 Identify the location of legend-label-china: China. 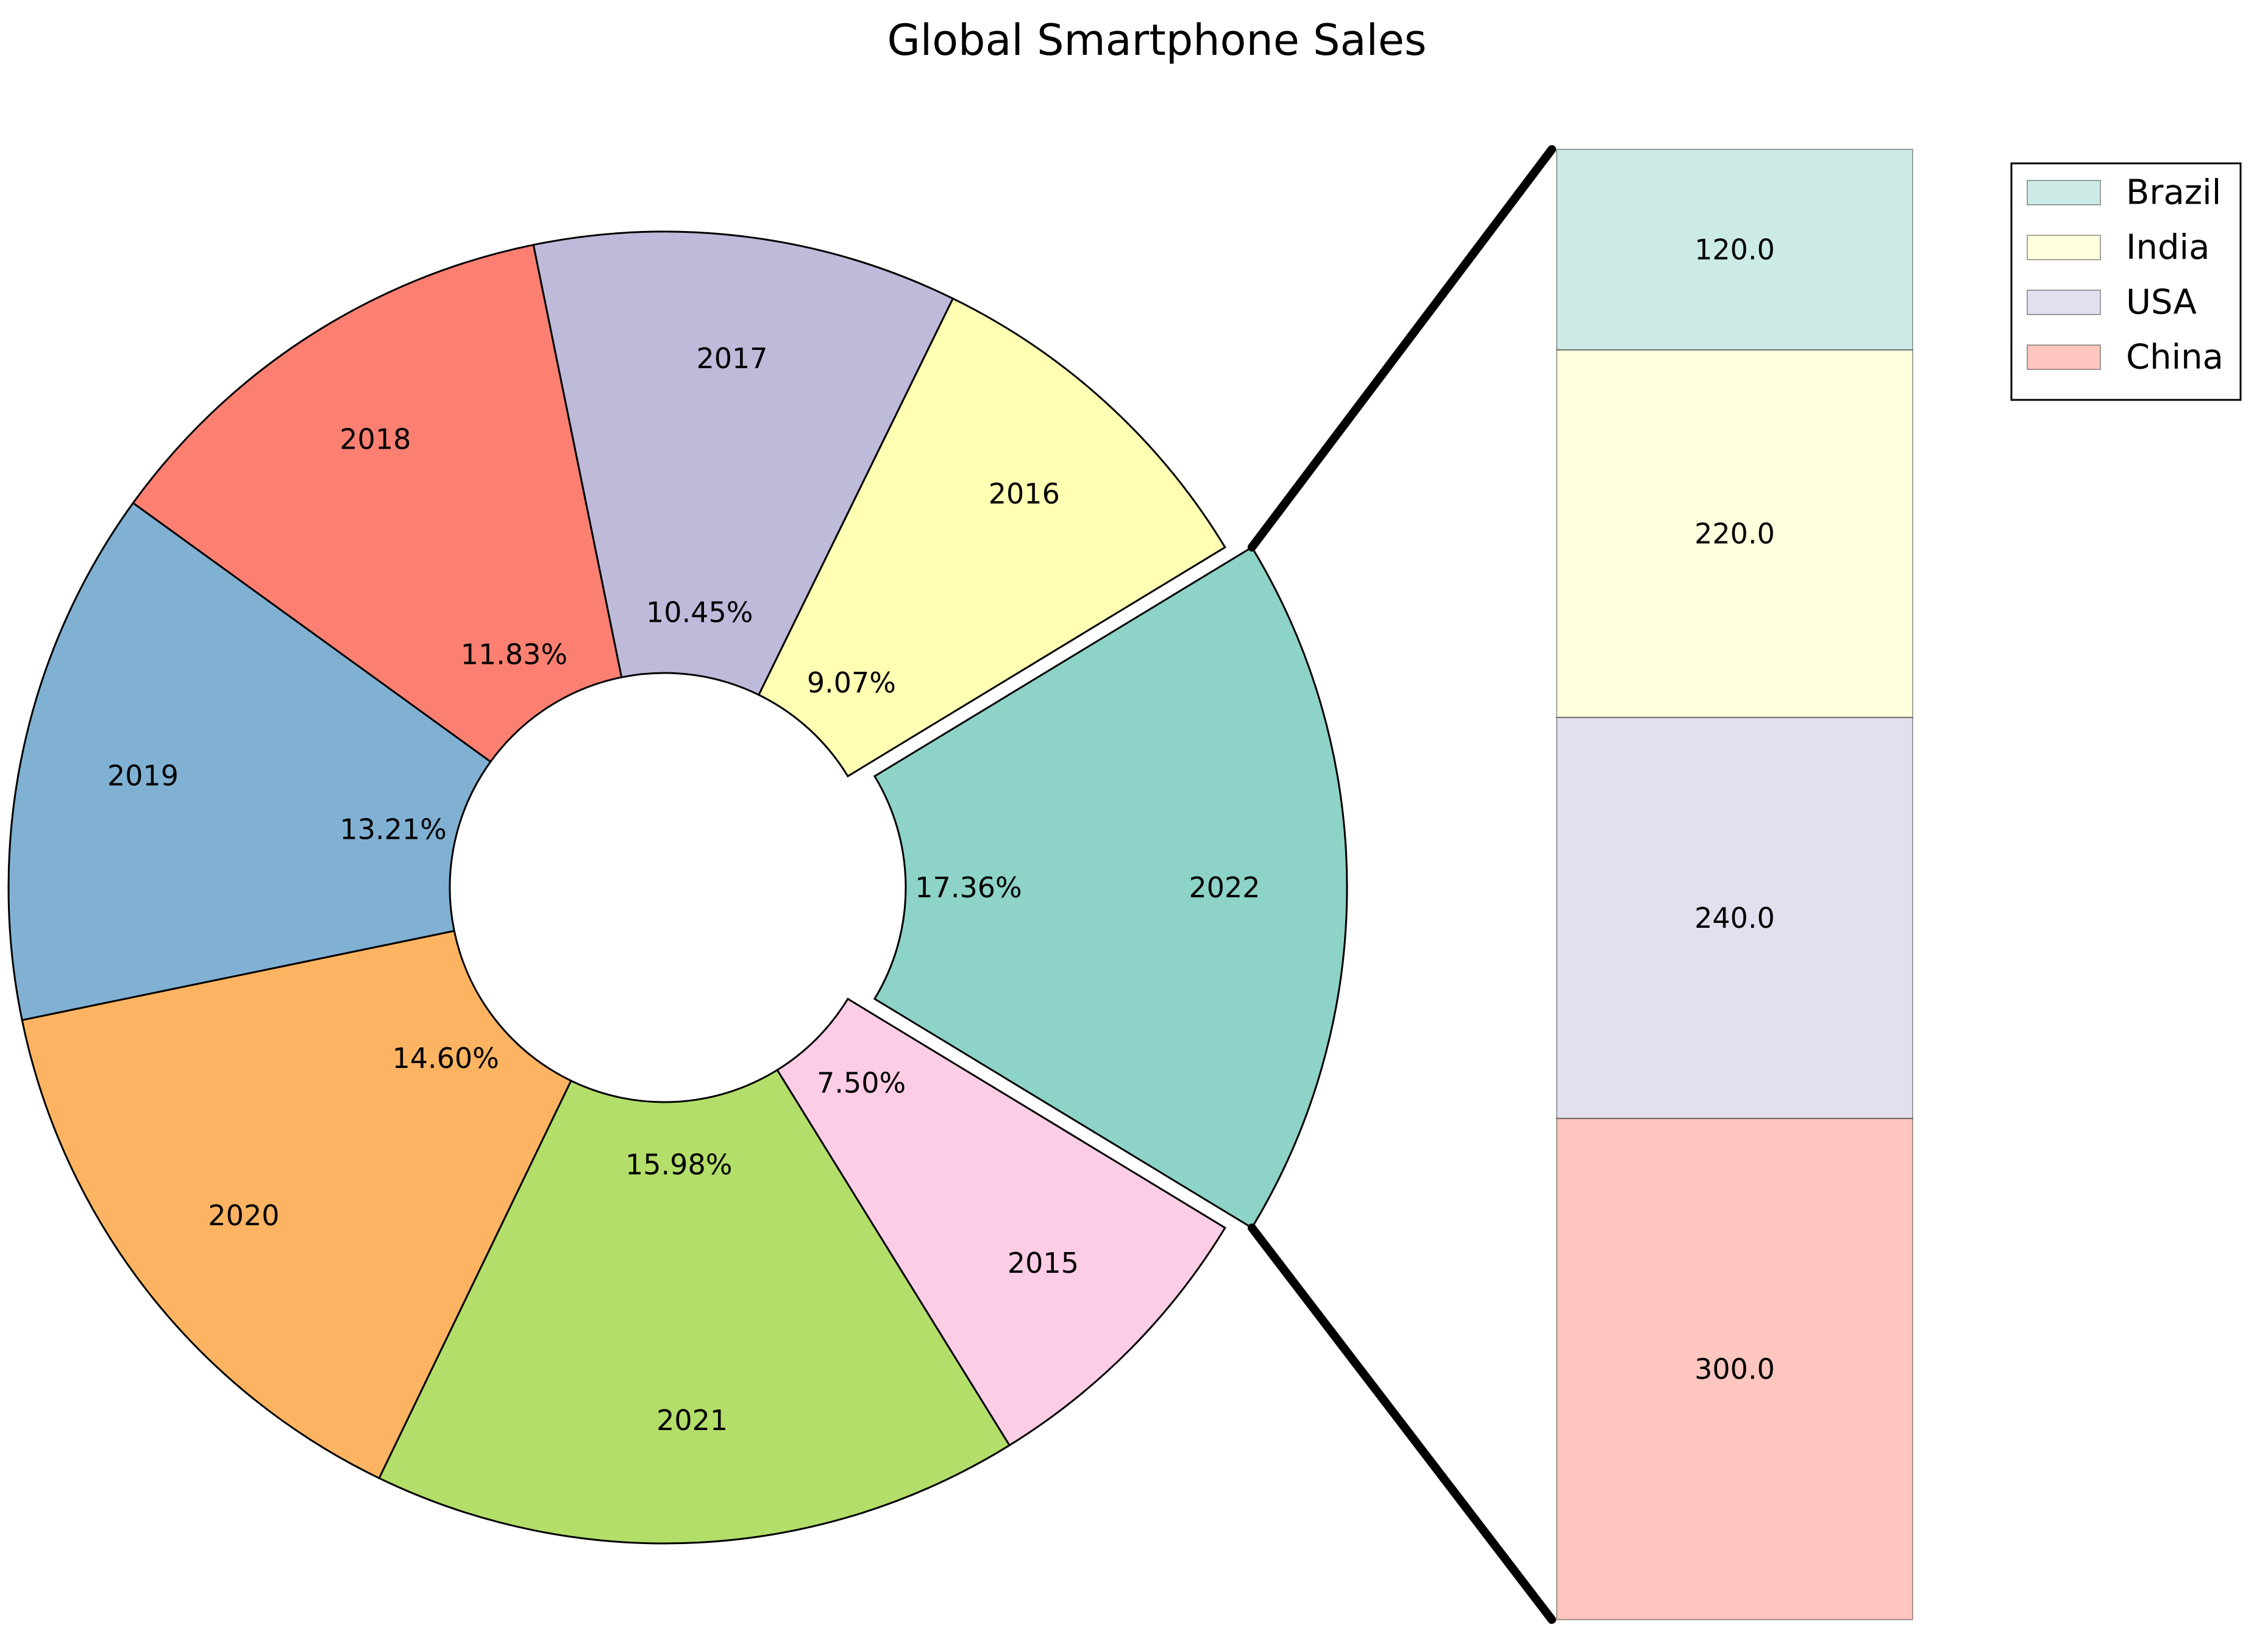
(2175, 357).